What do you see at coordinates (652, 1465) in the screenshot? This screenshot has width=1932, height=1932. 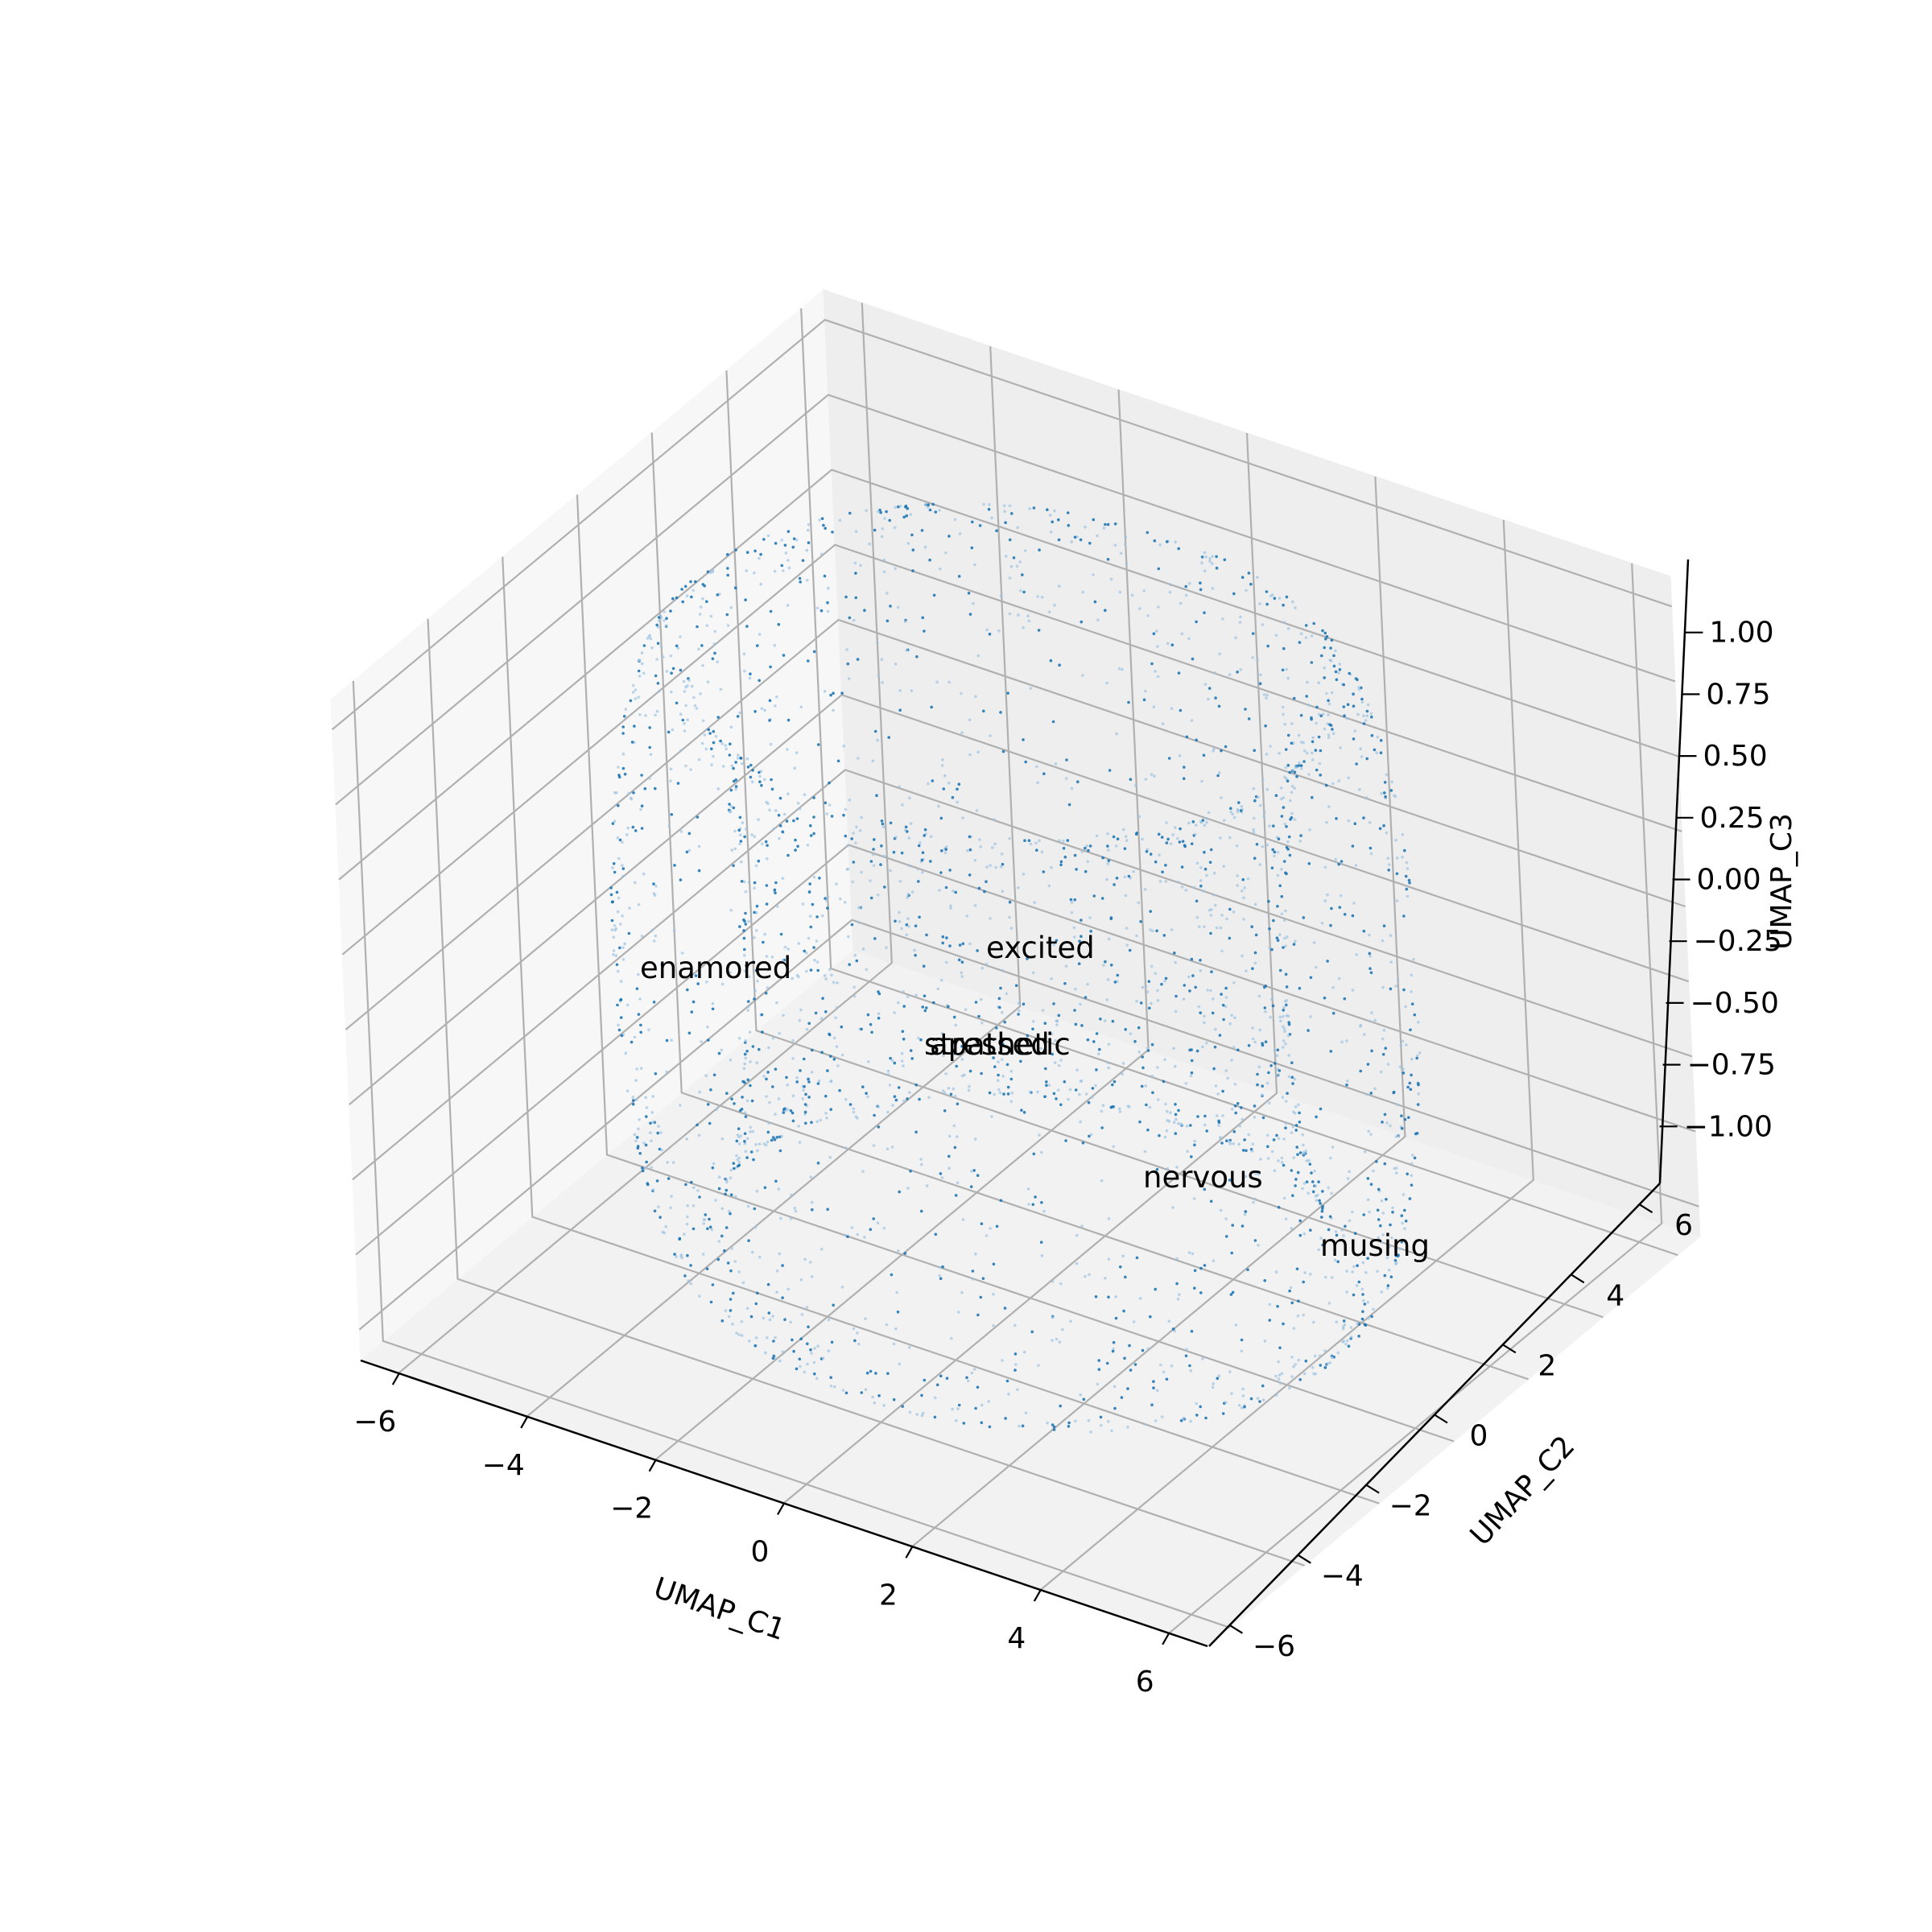 I see `x-tick` at bounding box center [652, 1465].